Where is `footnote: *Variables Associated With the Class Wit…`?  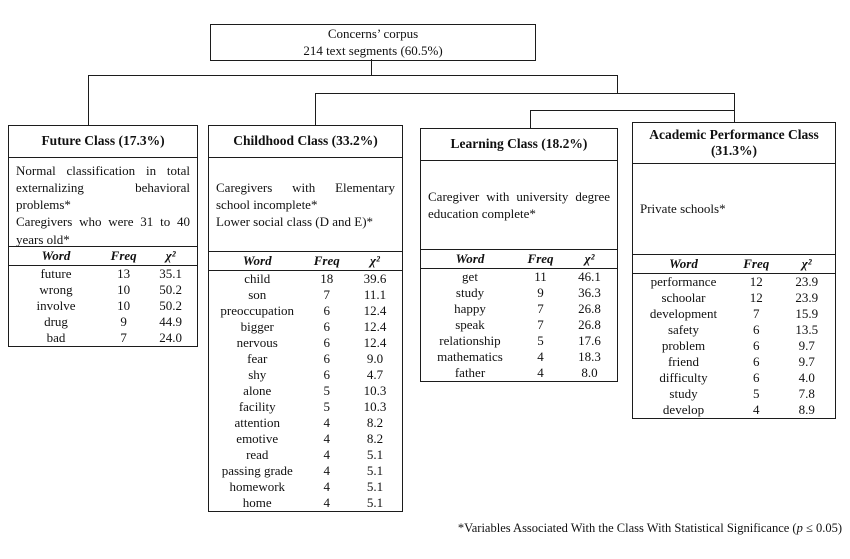
footnote: *Variables Associated With the Class Wit… is located at coordinates (650, 528).